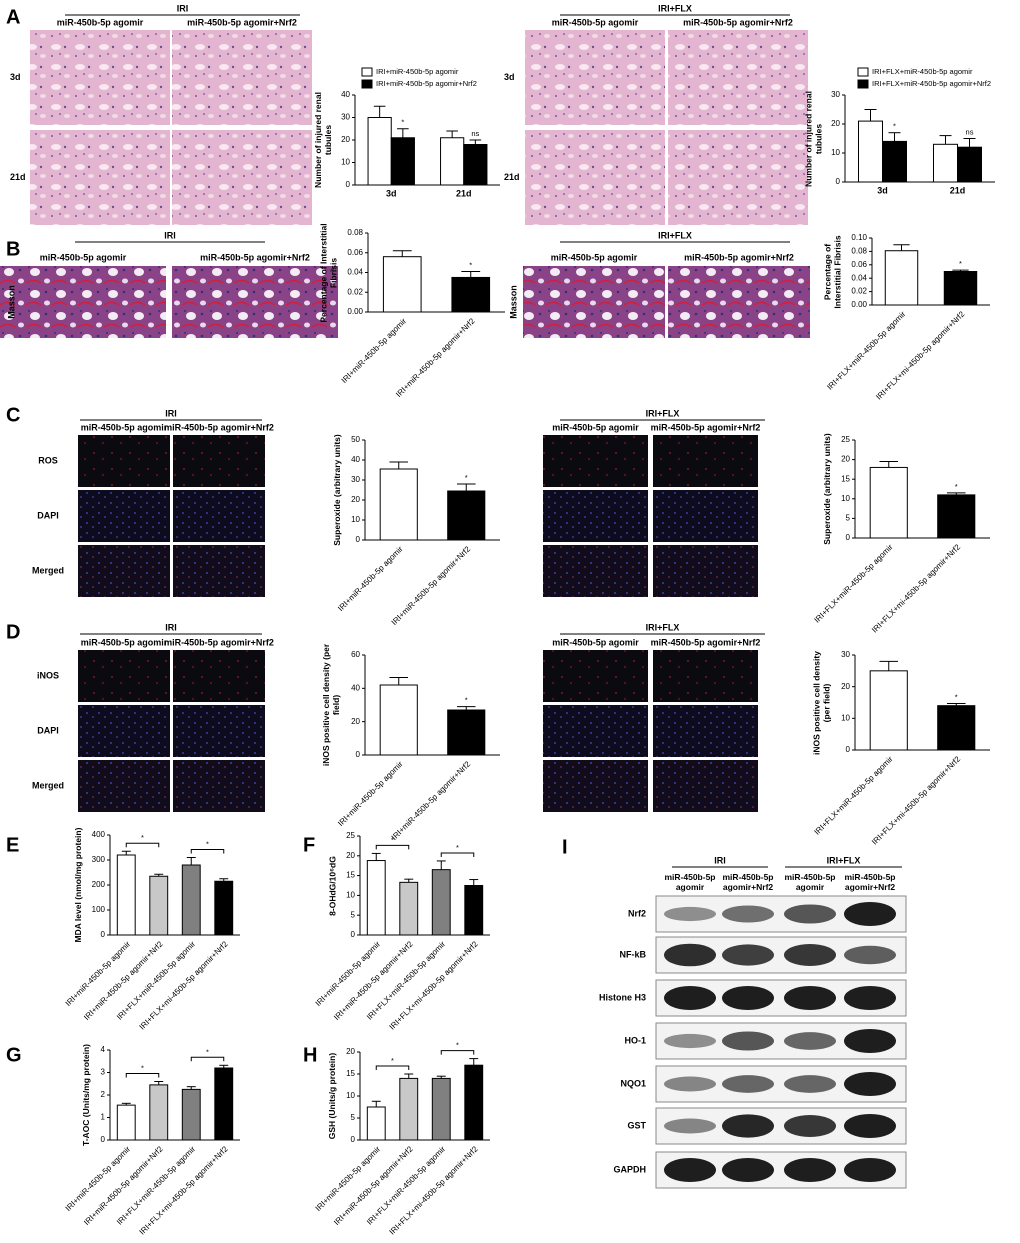 The image size is (1020, 1243). Describe the element at coordinates (629, 1169) in the screenshot. I see `blot-row-label: GAPDH` at that location.